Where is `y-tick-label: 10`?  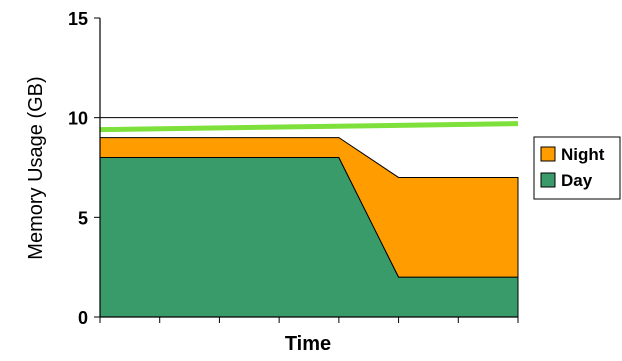
y-tick-label: 10 is located at coordinates (78, 119).